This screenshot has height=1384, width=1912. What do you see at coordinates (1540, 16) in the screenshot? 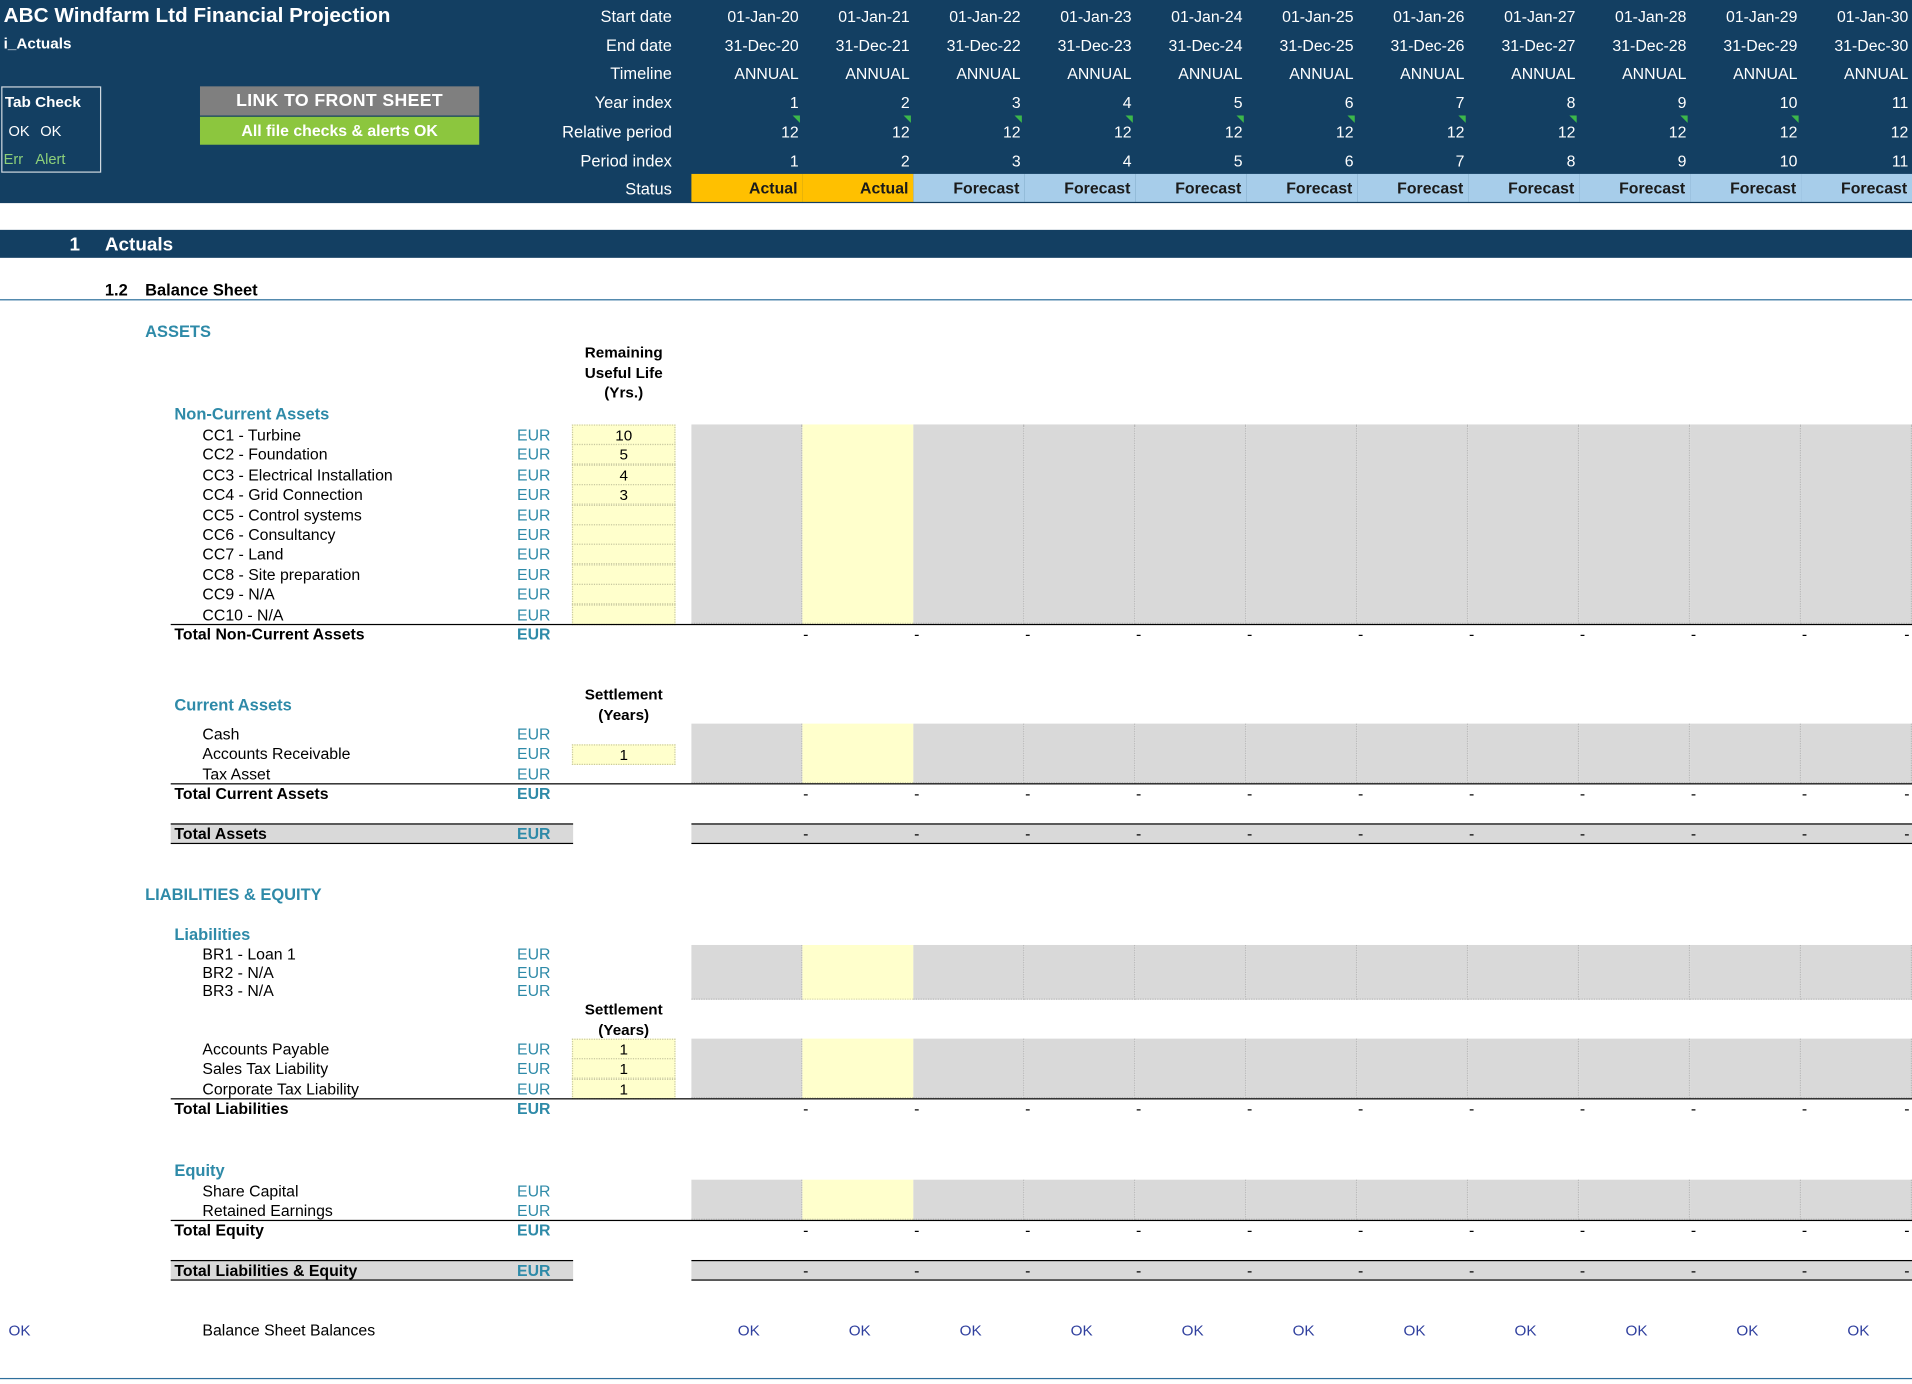
I see `start-date-cell: 01-Jan-27` at bounding box center [1540, 16].